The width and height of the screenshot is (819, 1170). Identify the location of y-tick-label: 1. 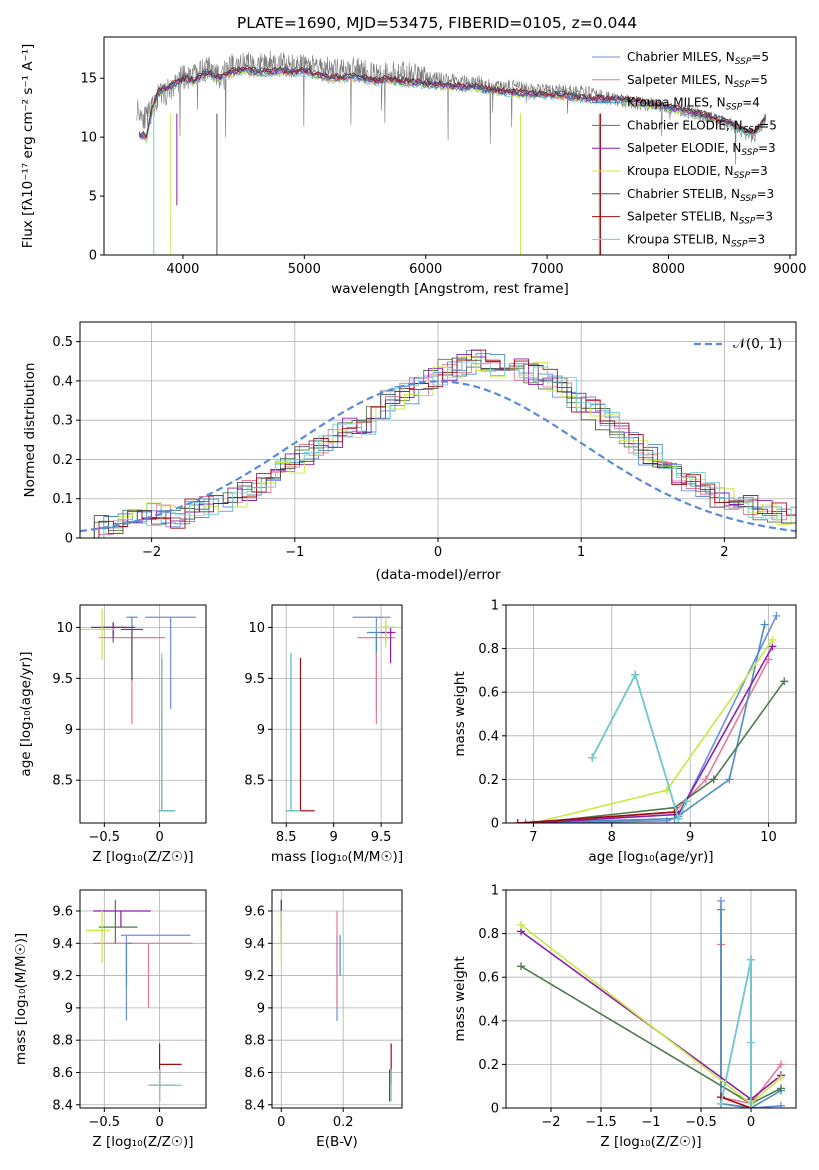
(495, 891).